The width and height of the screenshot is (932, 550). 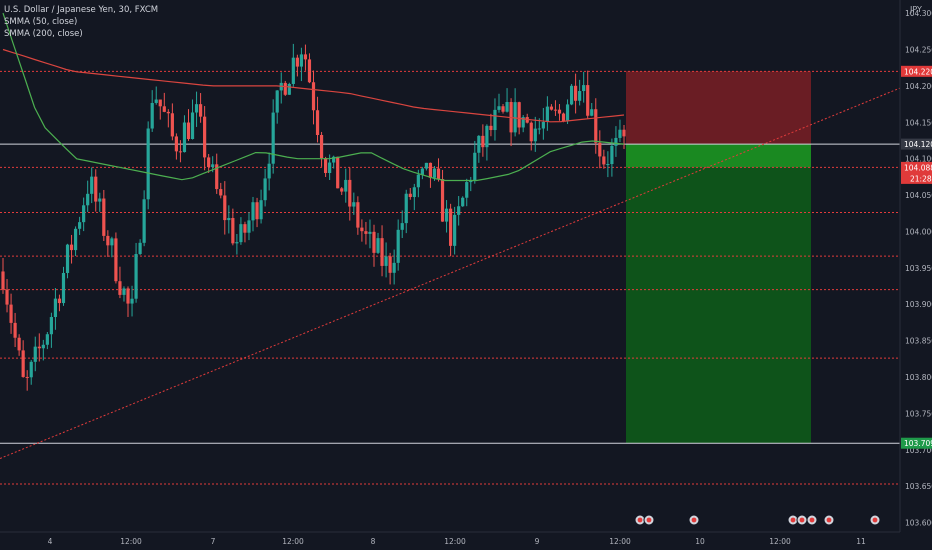 What do you see at coordinates (131, 541) in the screenshot?
I see `time-tick-1: 12:00` at bounding box center [131, 541].